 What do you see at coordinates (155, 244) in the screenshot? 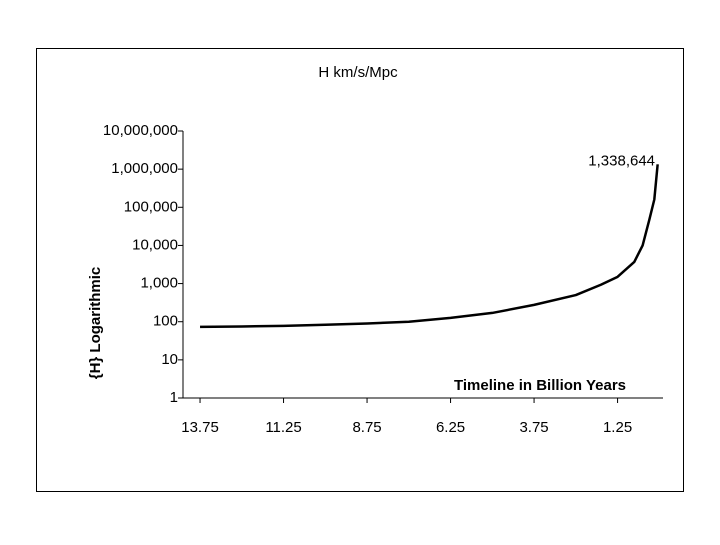
I see `y-tick-label: 10,000` at bounding box center [155, 244].